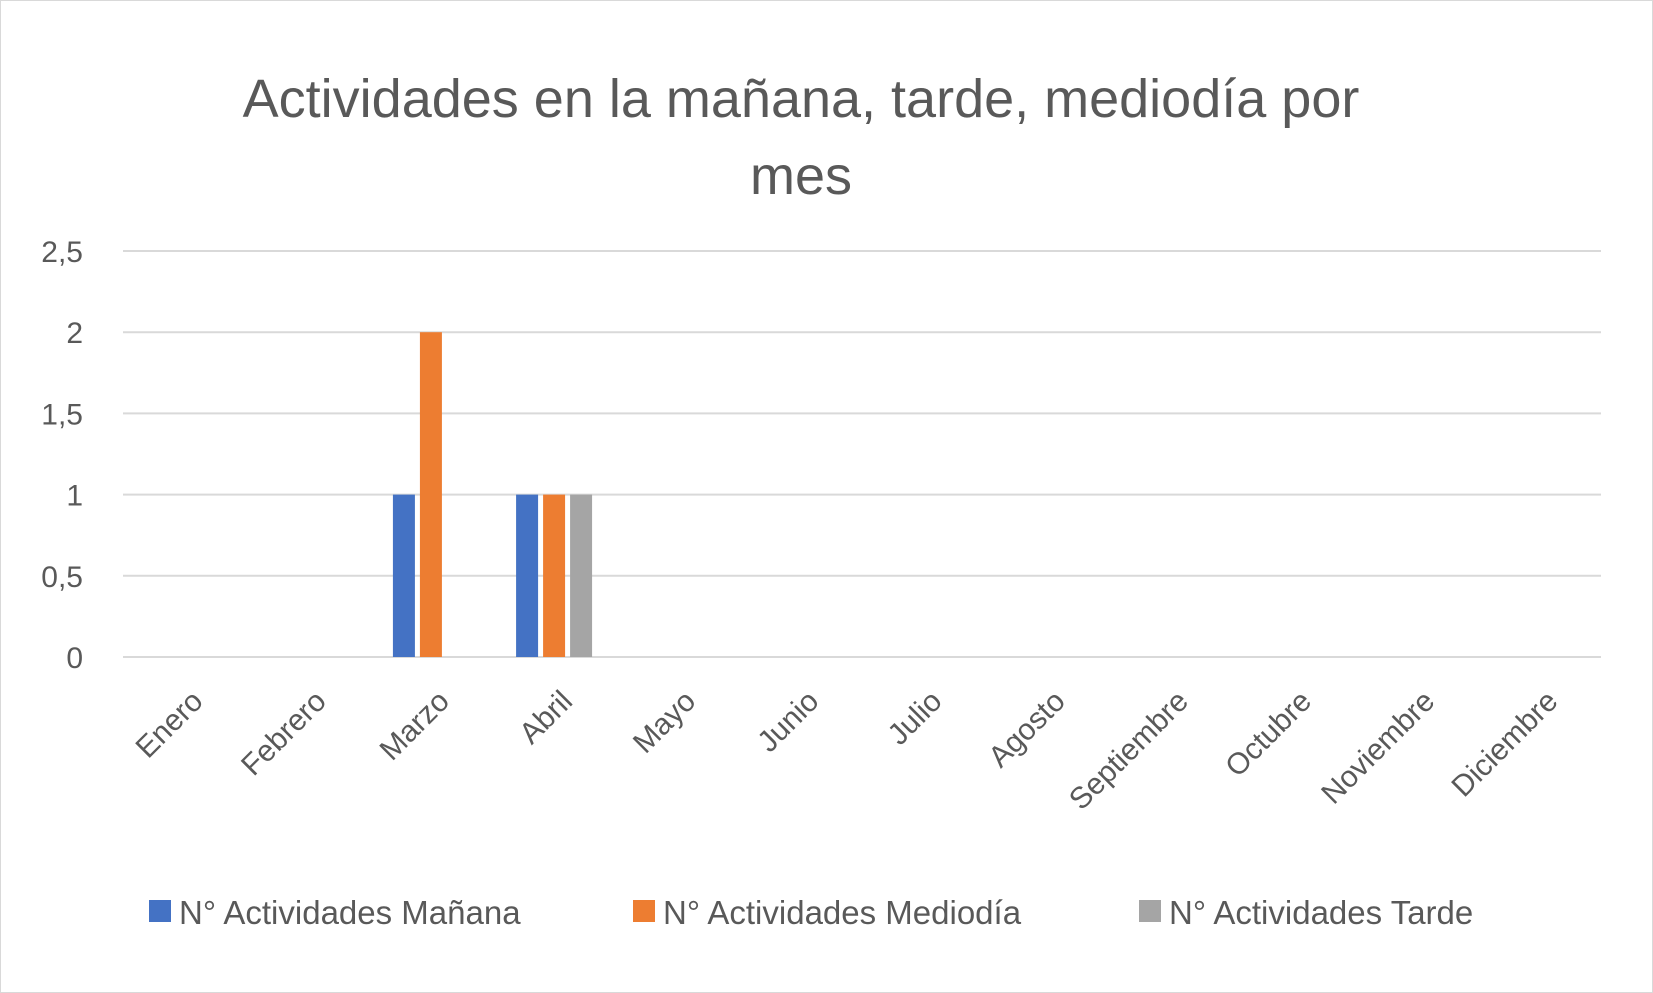 This screenshot has width=1653, height=993. Describe the element at coordinates (1268, 734) in the screenshot. I see `x-tick-label: Octubre` at that location.